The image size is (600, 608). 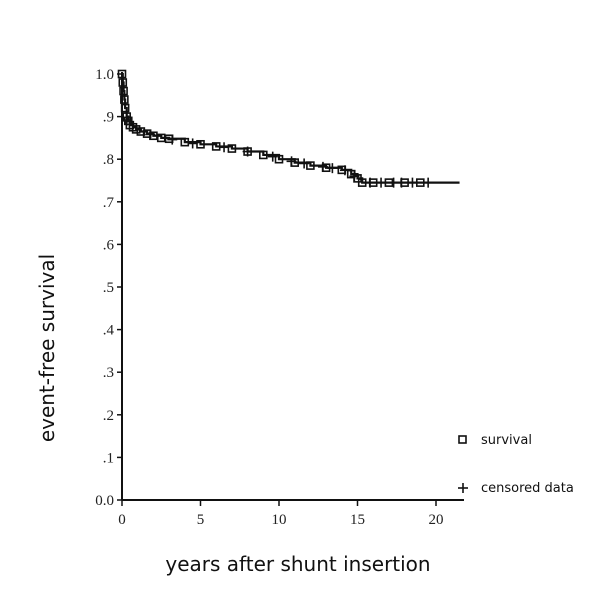 I want to click on y-tick-label: .9, so click(x=108, y=118).